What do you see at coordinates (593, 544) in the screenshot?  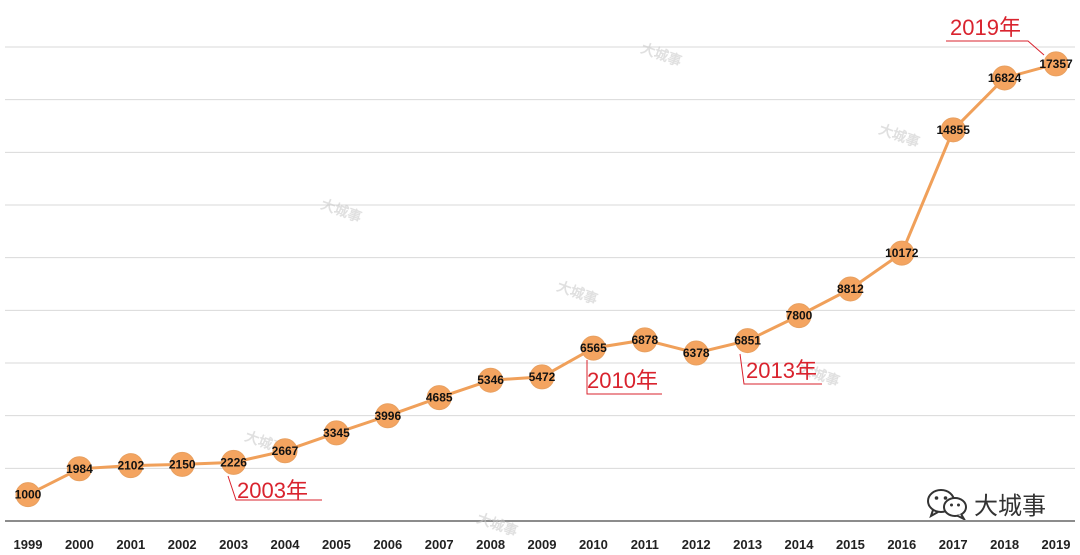 I see `x-tick-label: 2010` at bounding box center [593, 544].